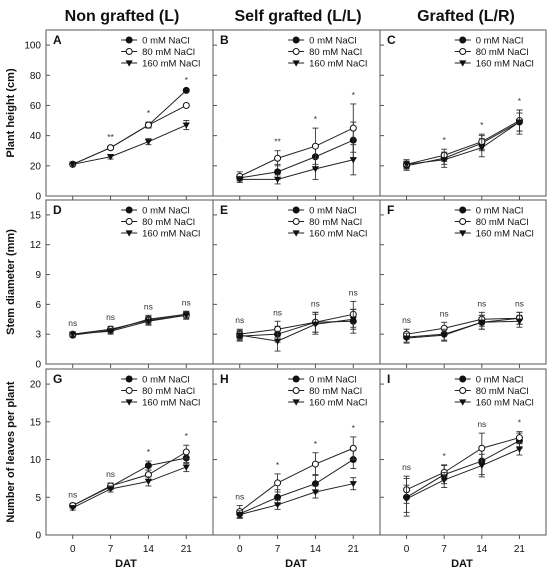 This screenshot has height=576, width=550. I want to click on y-tick-label: 15, so click(36, 215).